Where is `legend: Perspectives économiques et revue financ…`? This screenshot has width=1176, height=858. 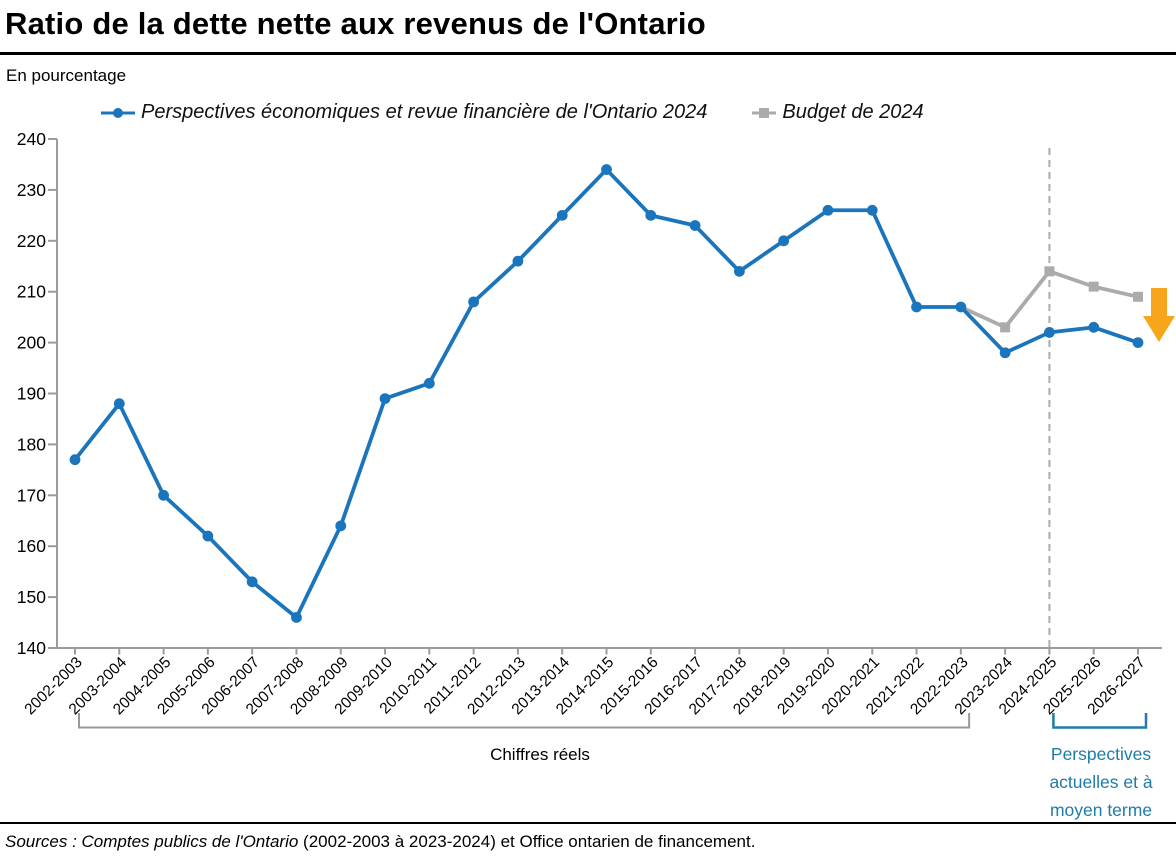 legend: Perspectives économiques et revue financ… is located at coordinates (512, 112).